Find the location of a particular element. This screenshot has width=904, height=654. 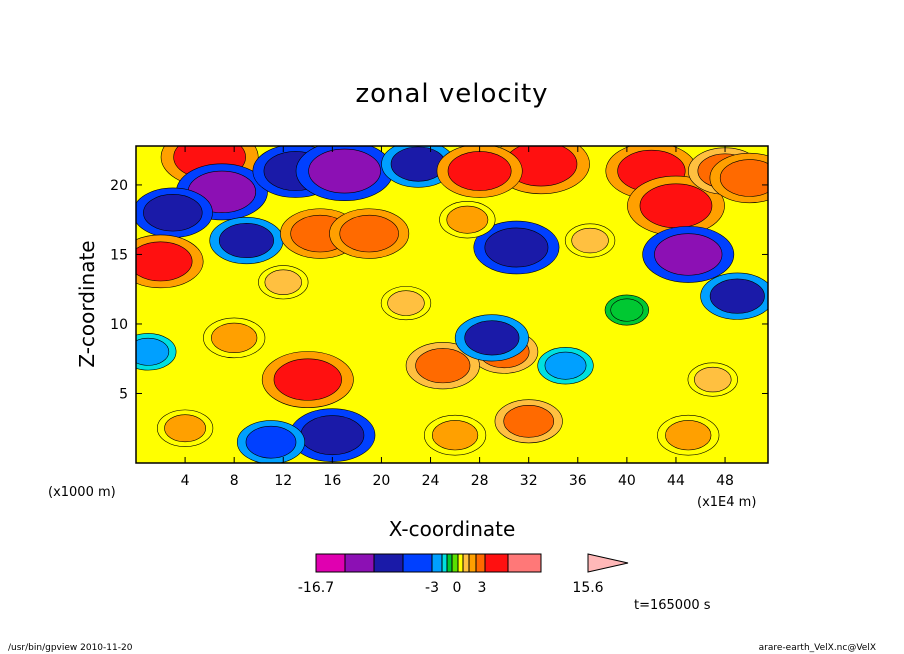

chart-title: zonal velocity is located at coordinates (451, 94).